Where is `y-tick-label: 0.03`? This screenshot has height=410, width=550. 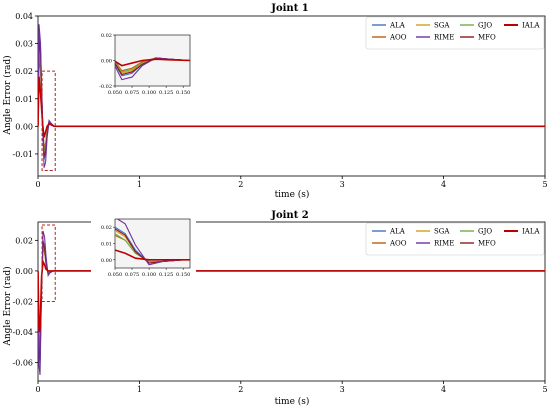 y-tick-label: 0.03 is located at coordinates (24, 44).